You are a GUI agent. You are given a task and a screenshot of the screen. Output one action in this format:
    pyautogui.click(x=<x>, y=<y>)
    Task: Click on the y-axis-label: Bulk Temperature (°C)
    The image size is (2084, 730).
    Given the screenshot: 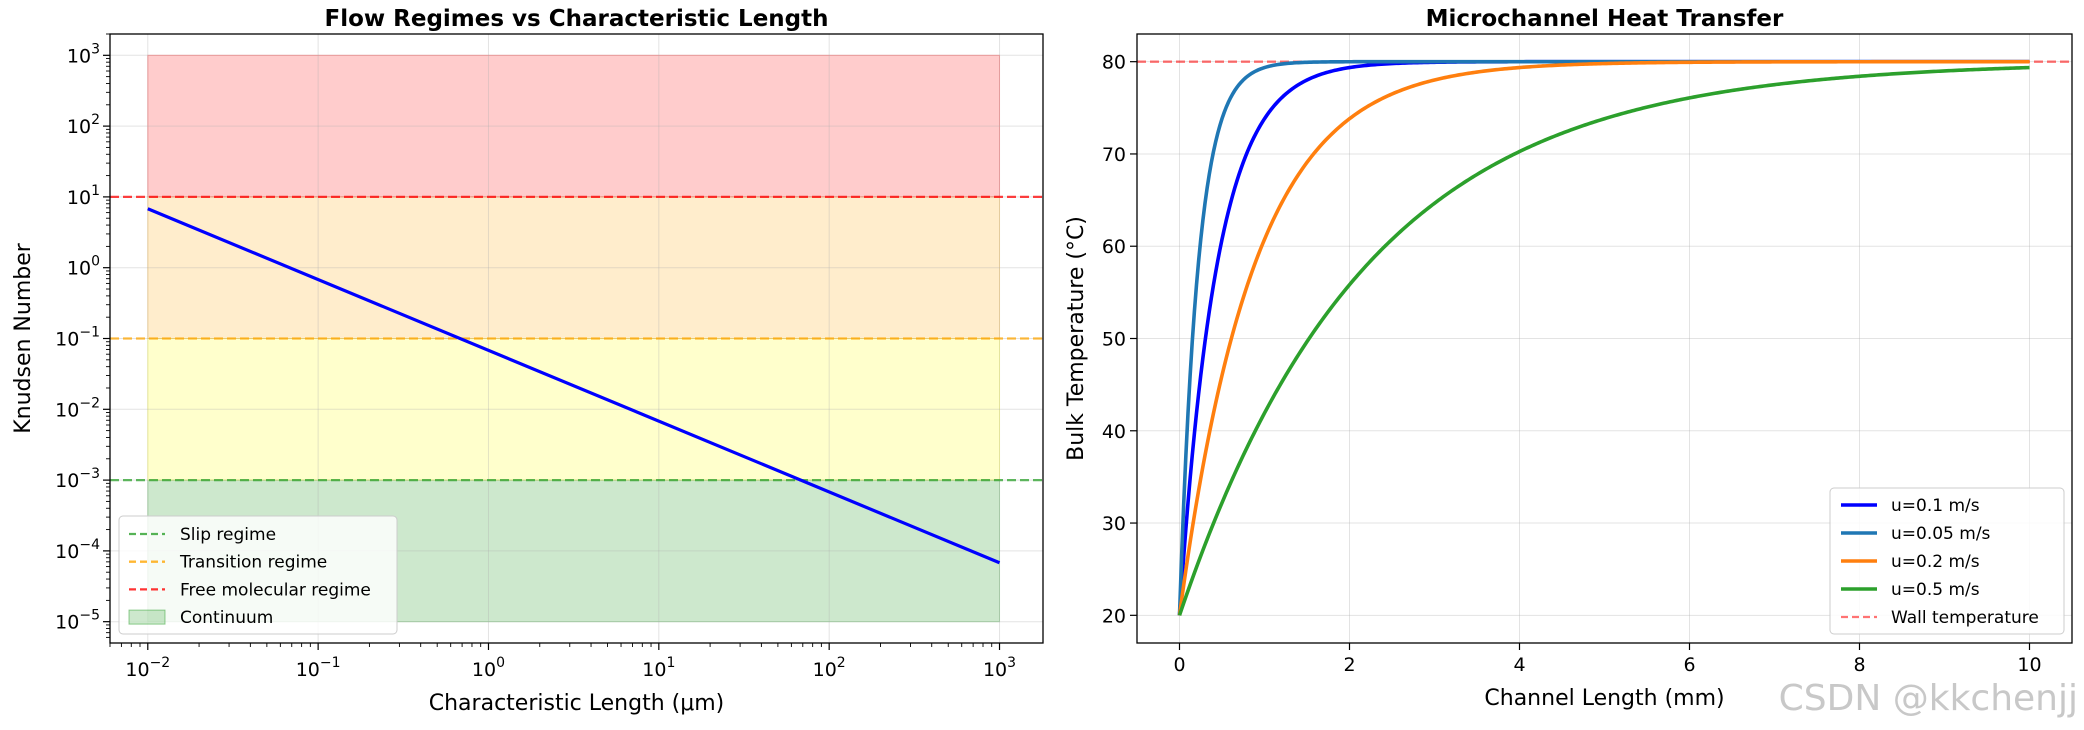 What is the action you would take?
    pyautogui.click(x=1076, y=338)
    